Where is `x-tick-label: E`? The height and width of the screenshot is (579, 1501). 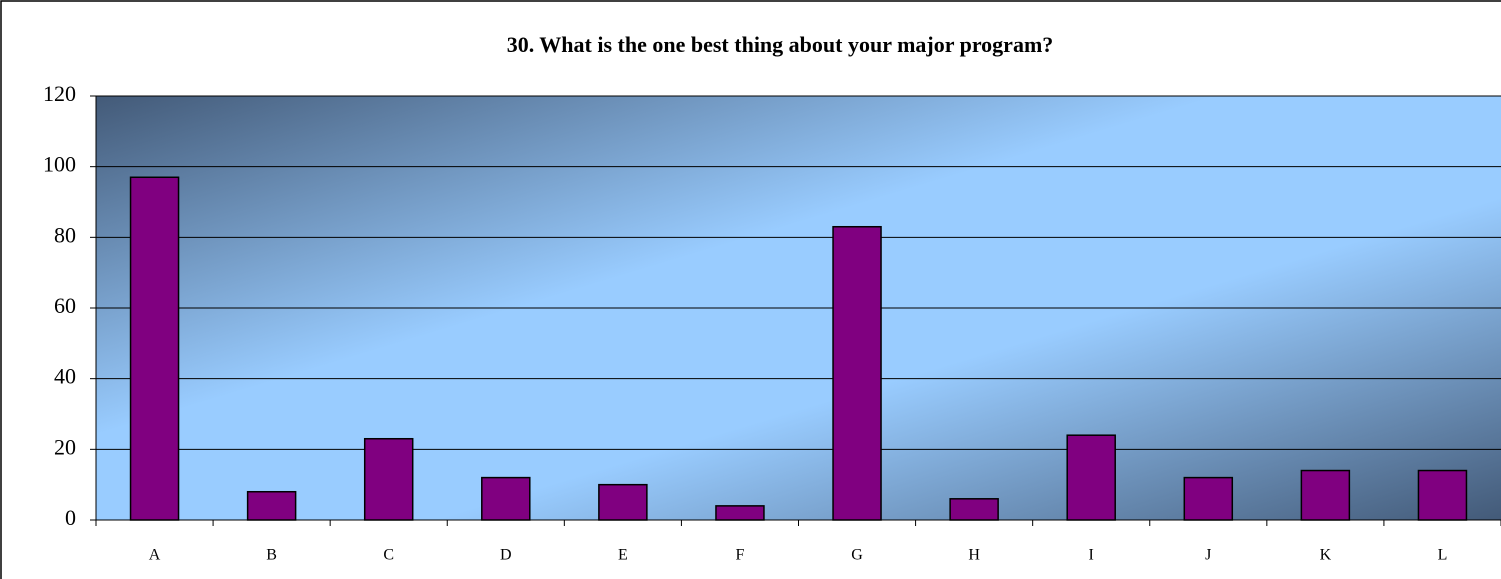
x-tick-label: E is located at coordinates (623, 555).